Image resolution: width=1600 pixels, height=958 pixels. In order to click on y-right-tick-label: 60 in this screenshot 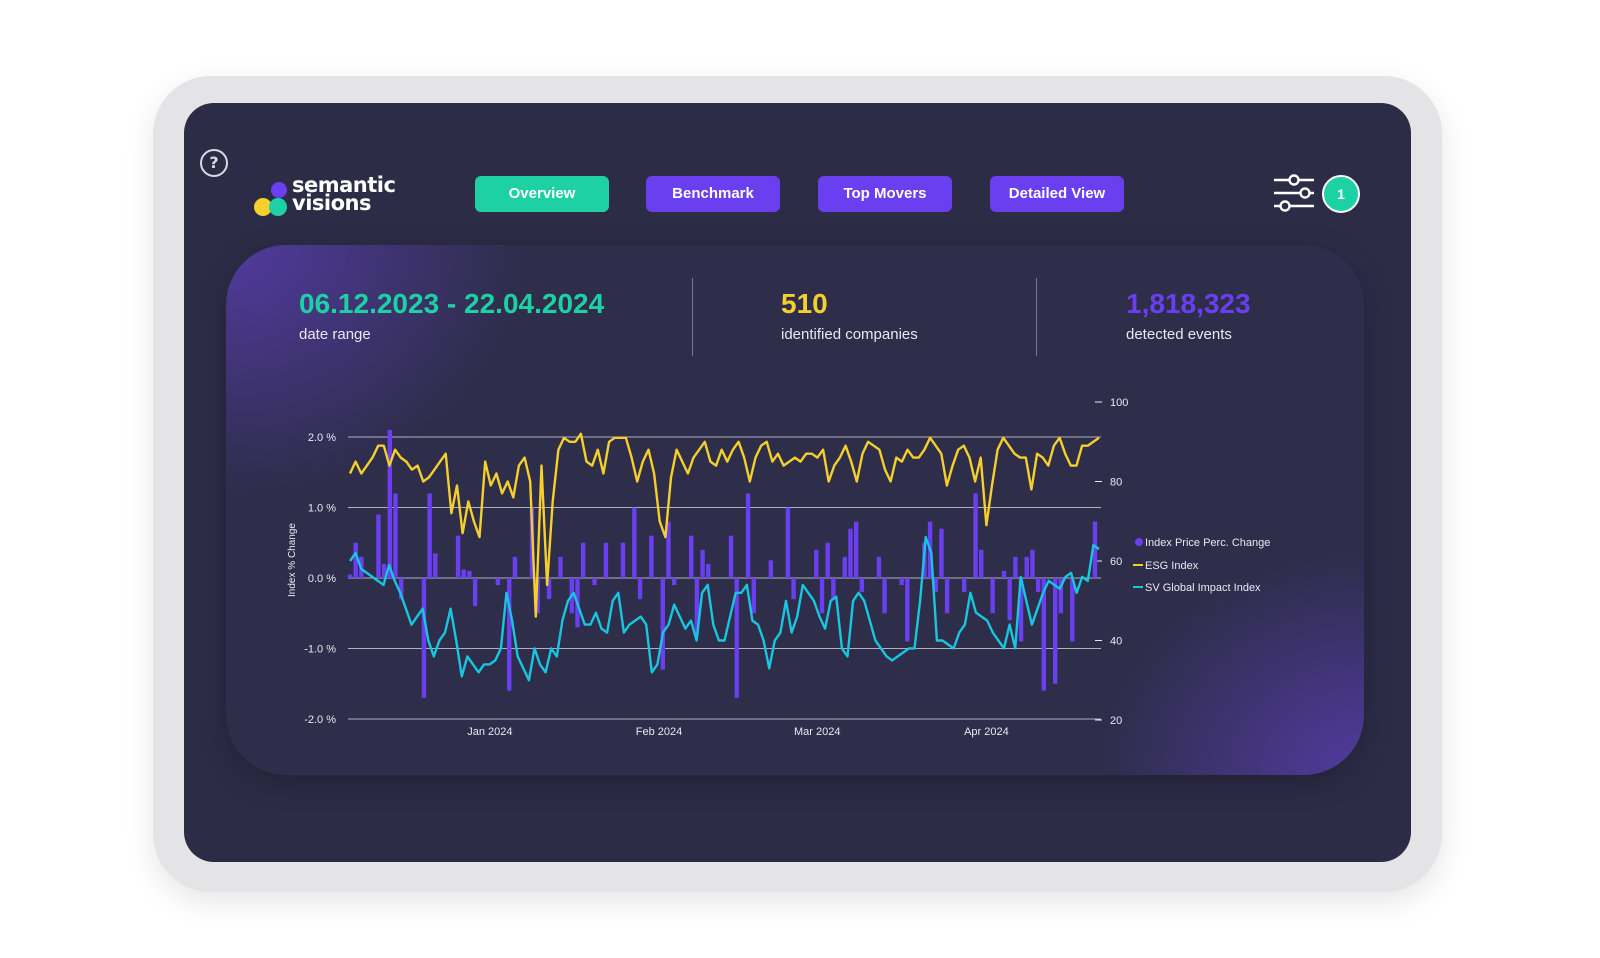, I will do `click(1116, 562)`.